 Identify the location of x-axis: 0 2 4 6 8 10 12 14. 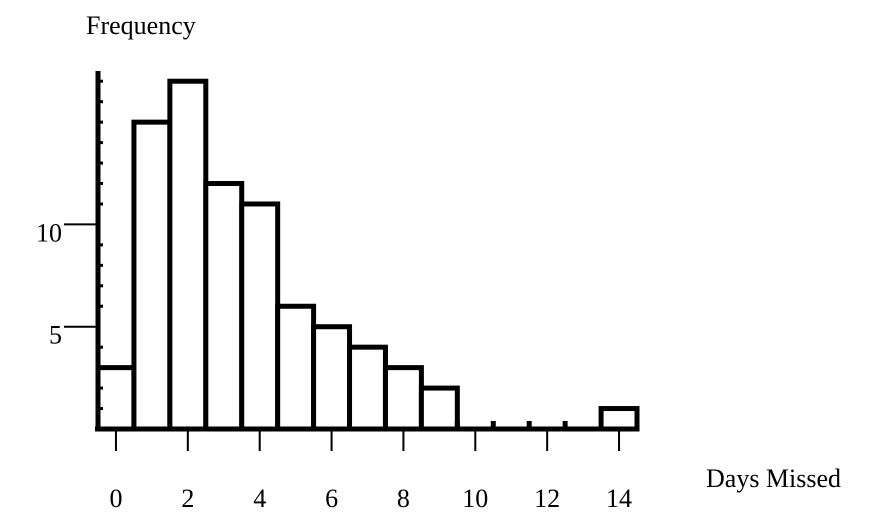
(366, 469).